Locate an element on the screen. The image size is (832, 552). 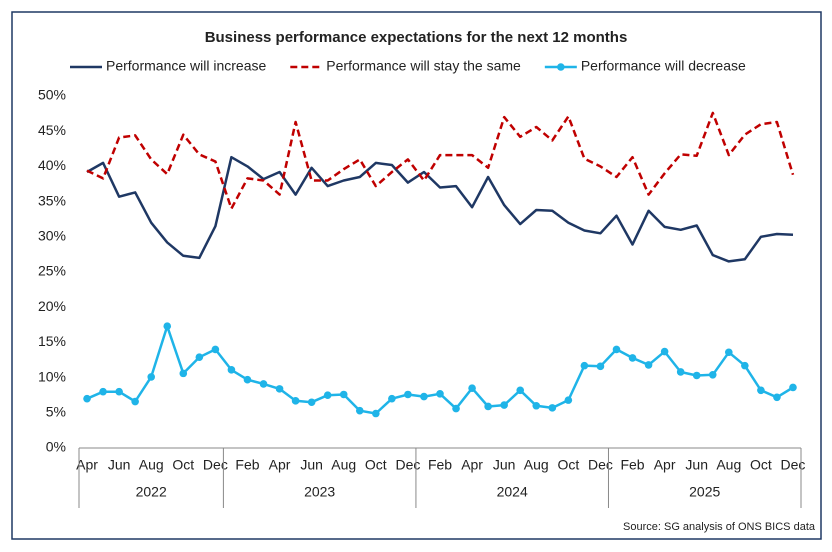
legend-marker is located at coordinates (561, 67).